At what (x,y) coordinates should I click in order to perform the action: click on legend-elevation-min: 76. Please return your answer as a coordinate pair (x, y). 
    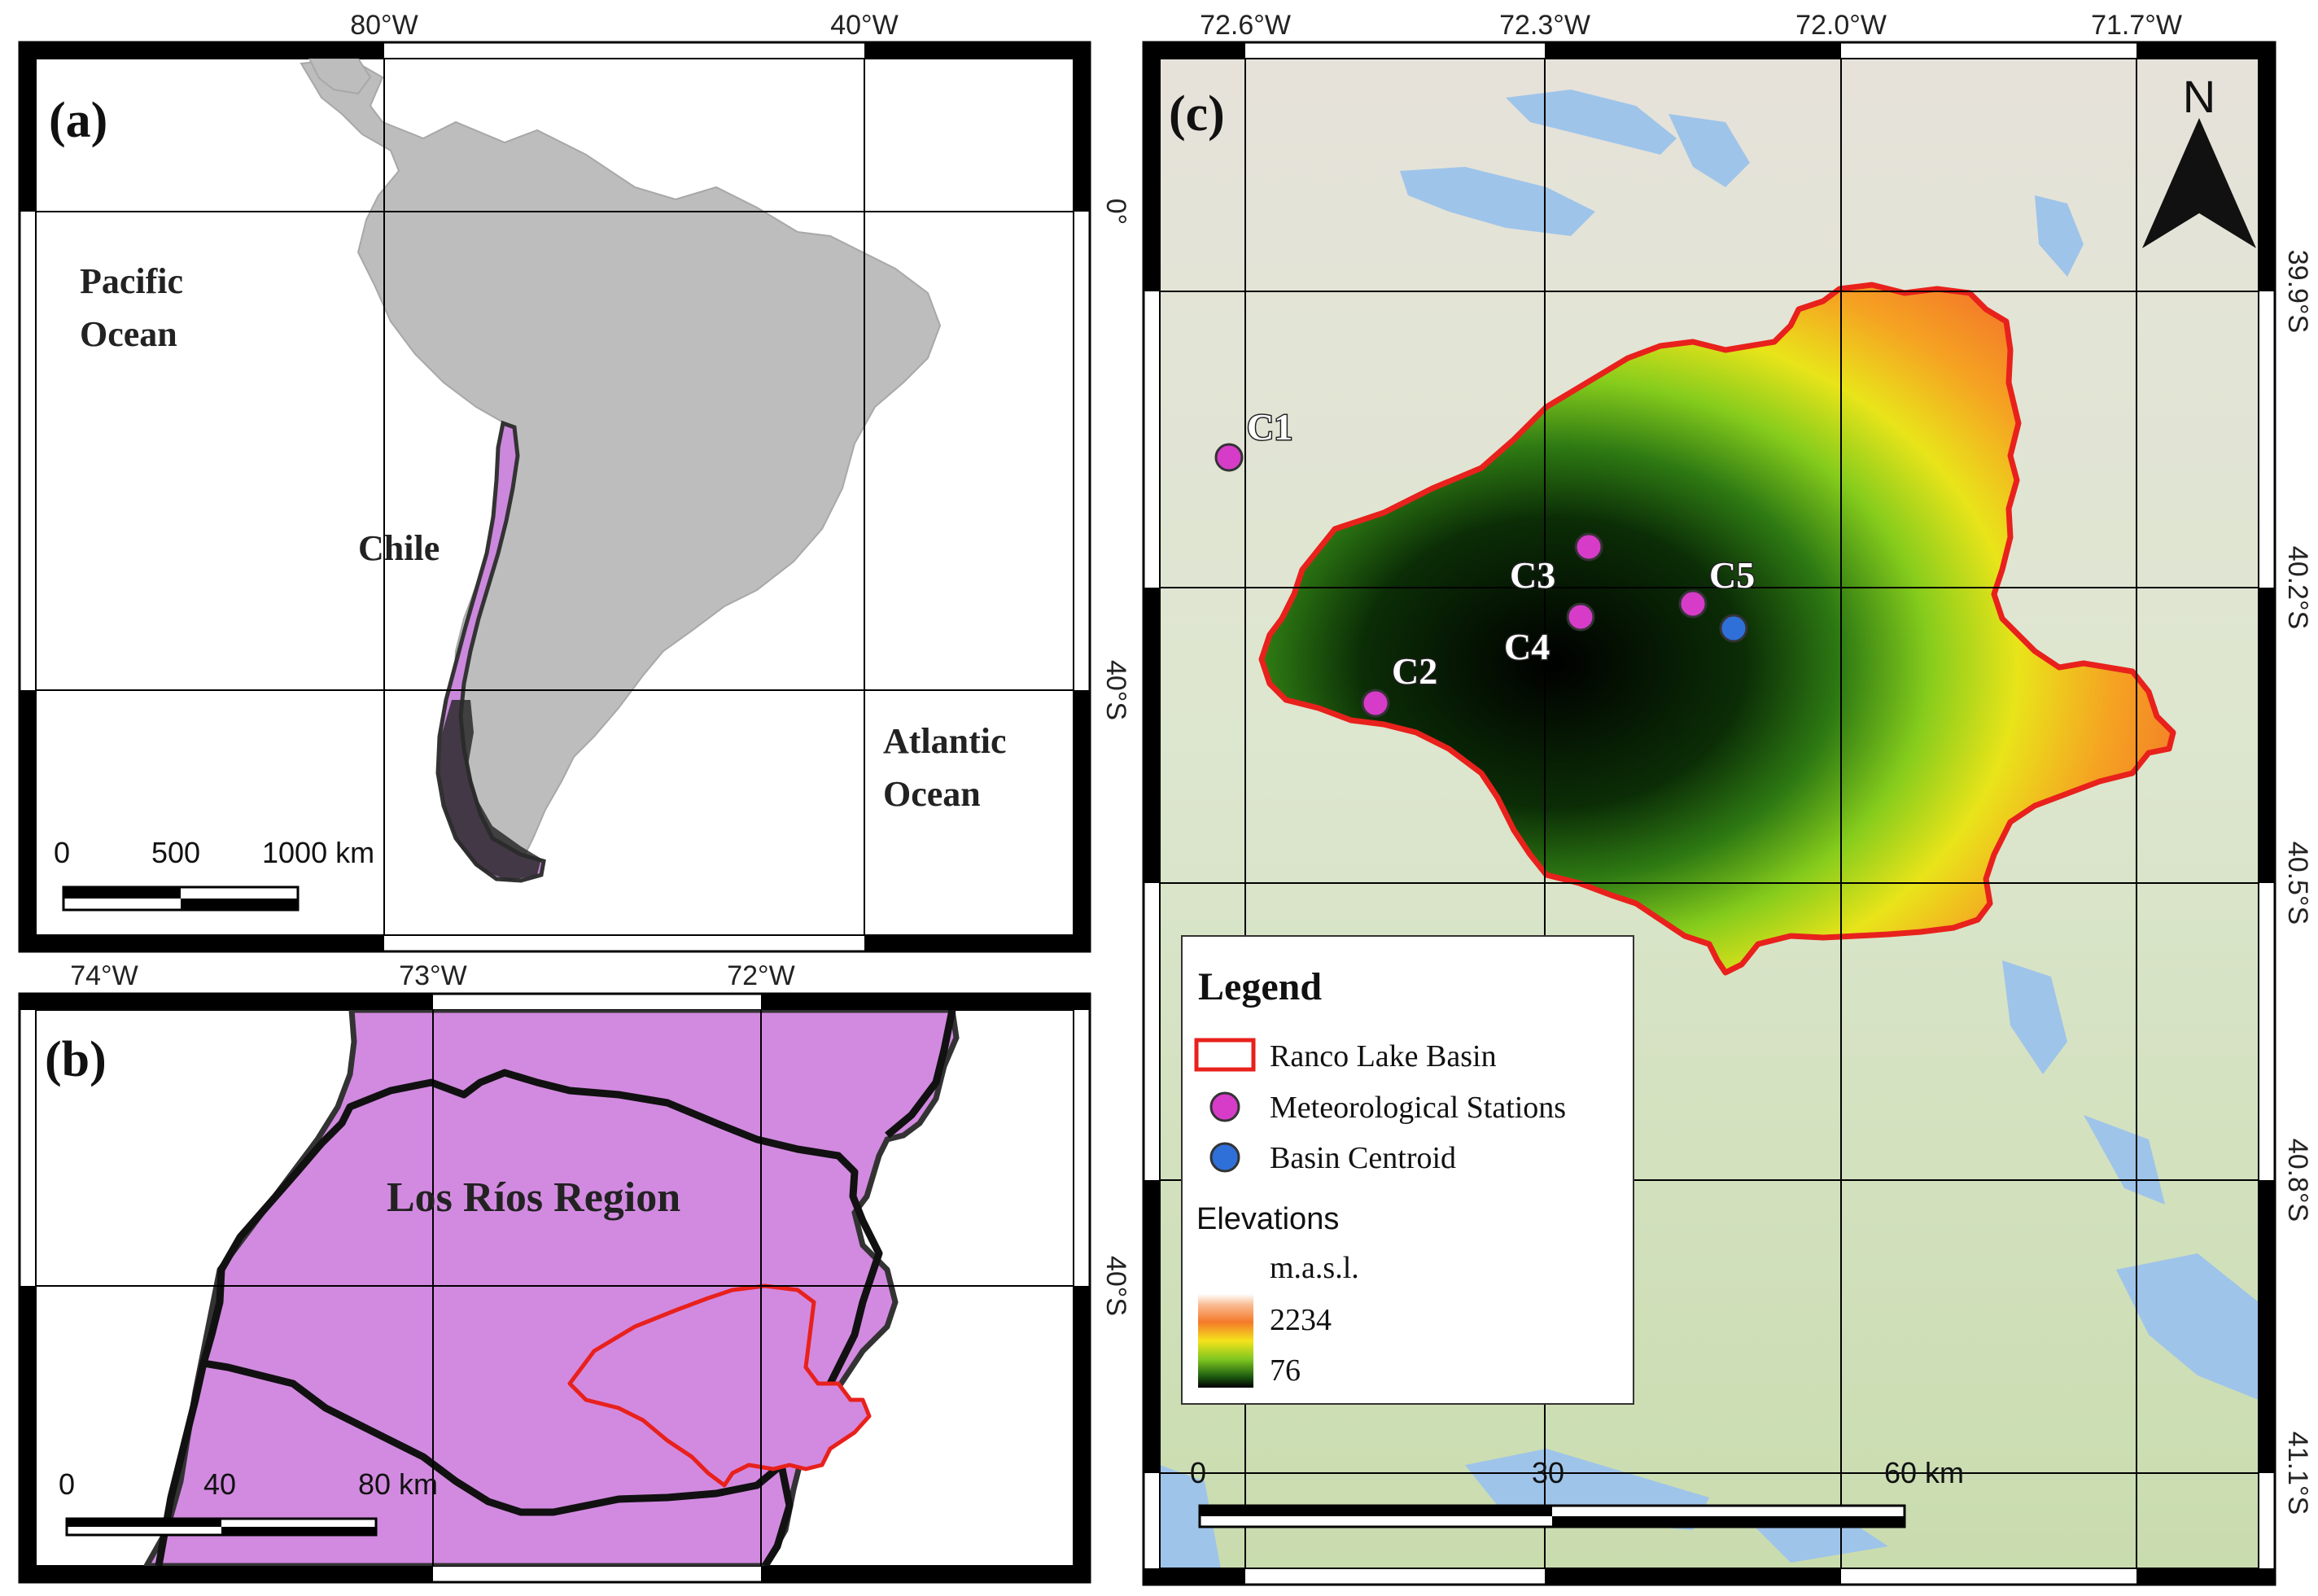
    Looking at the image, I should click on (1285, 1371).